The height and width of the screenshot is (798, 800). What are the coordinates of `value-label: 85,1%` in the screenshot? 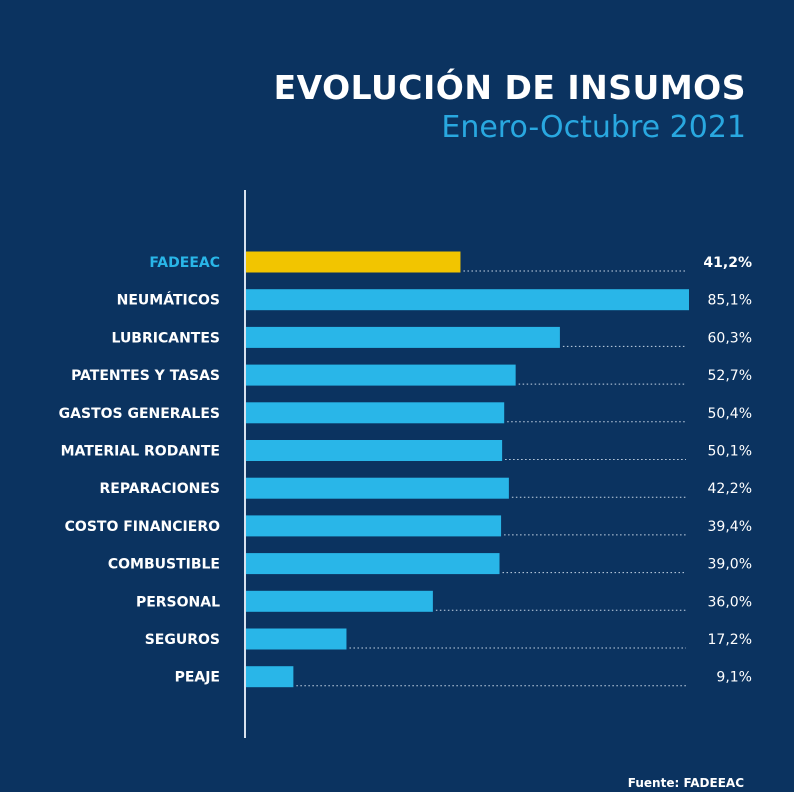 It's located at (730, 301).